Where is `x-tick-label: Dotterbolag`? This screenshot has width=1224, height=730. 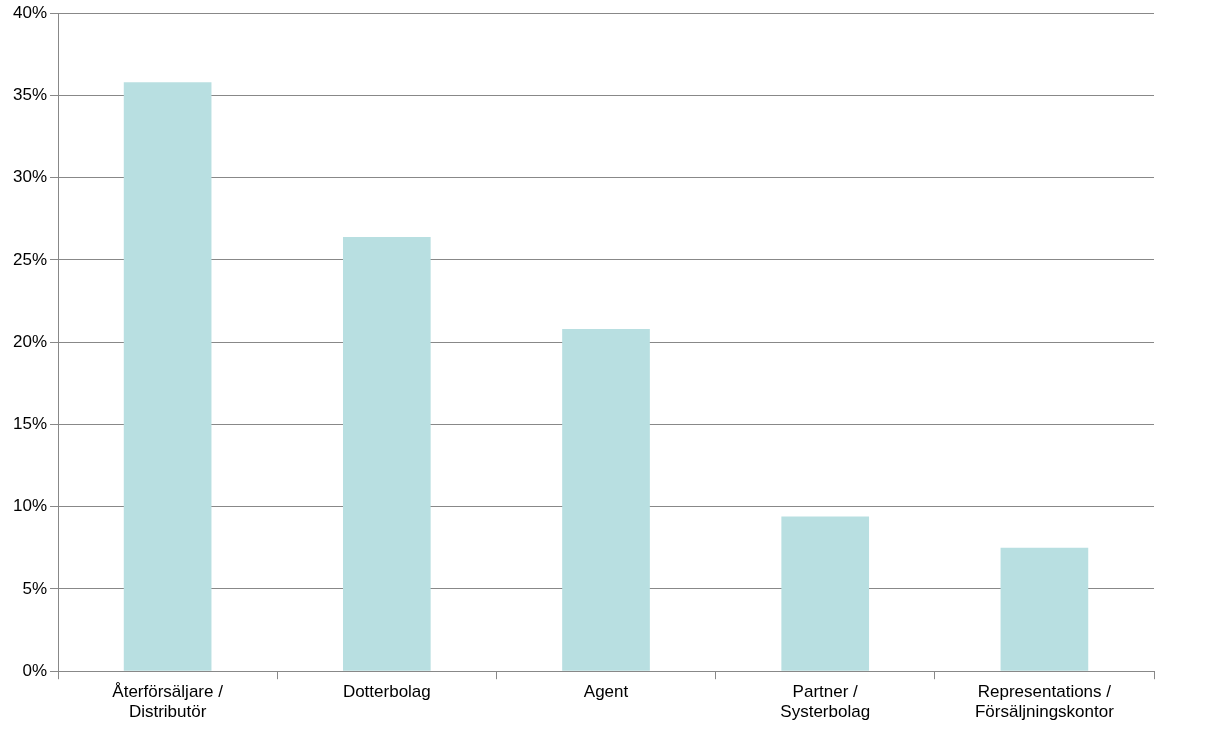
x-tick-label: Dotterbolag is located at coordinates (386, 692).